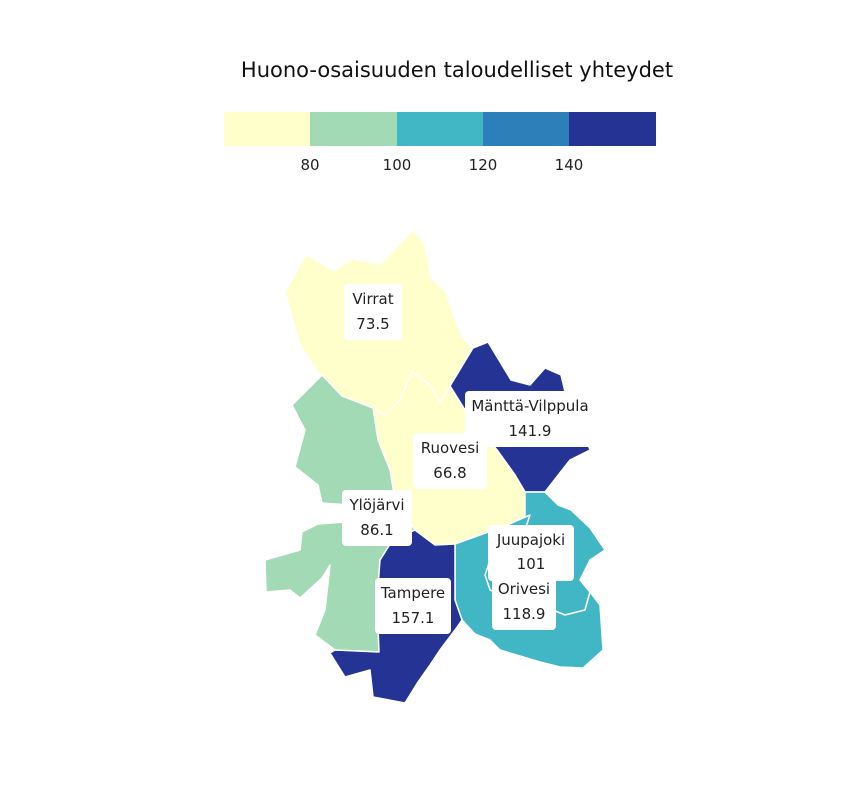  Describe the element at coordinates (309, 165) in the screenshot. I see `legend-tick-80: 80` at that location.